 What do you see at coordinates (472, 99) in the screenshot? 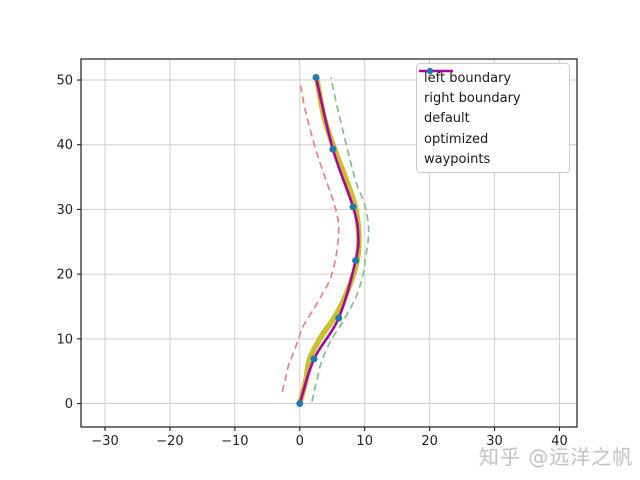
I see `legend-label: right boundary` at bounding box center [472, 99].